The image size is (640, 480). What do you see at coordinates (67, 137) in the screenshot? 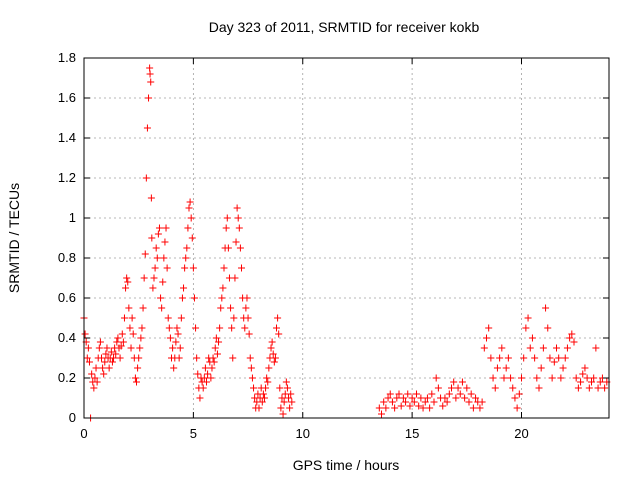
I see `y-tick-label: 1.4` at bounding box center [67, 137].